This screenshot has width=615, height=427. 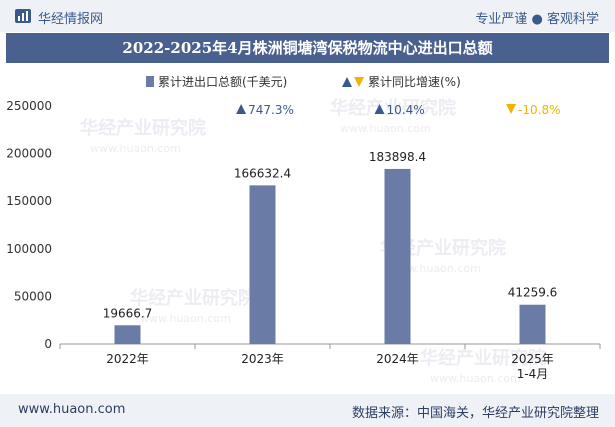 I want to click on footer-bar: www.huaon.com 数据来源：中国海关，华经产业研究院整理, so click(x=307, y=410).